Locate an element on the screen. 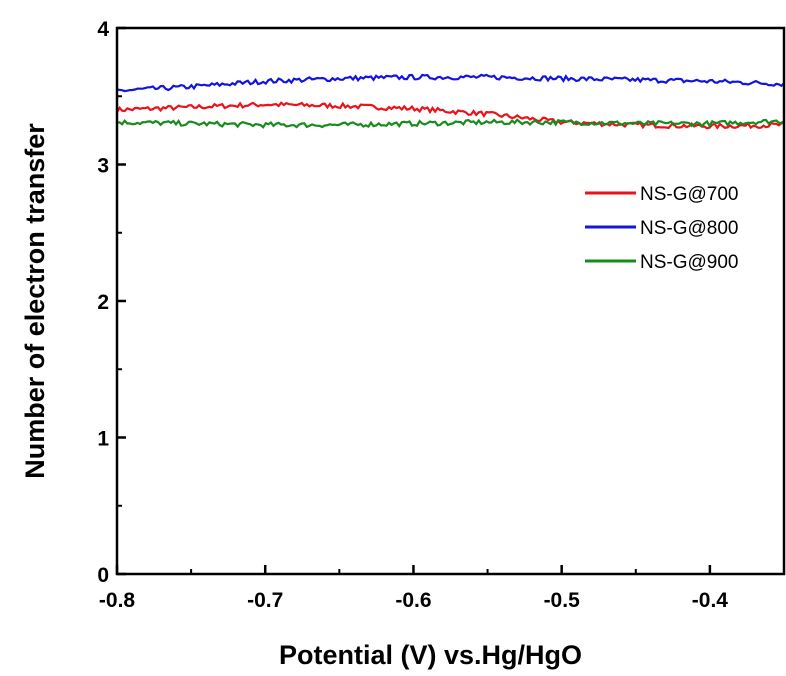 The image size is (786, 676). x-tick-label: -0.8 is located at coordinates (117, 600).